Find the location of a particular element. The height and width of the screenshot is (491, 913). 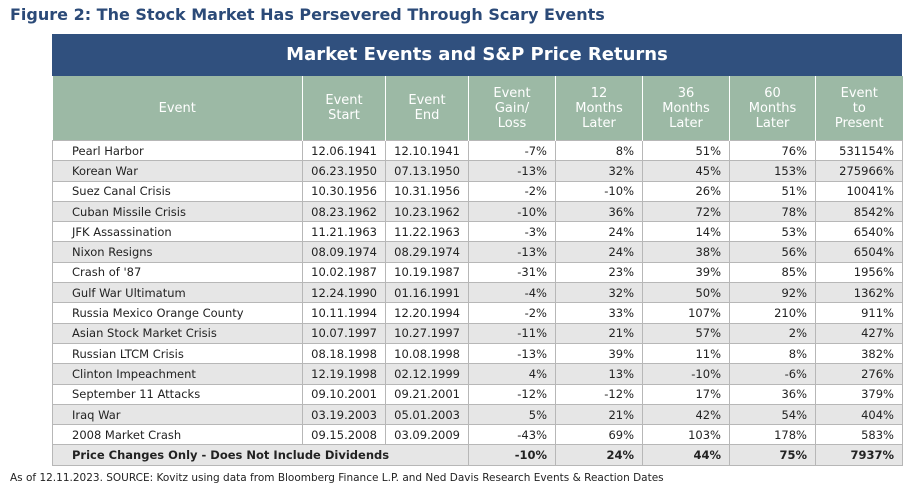

value-cell: 42% is located at coordinates (686, 414).